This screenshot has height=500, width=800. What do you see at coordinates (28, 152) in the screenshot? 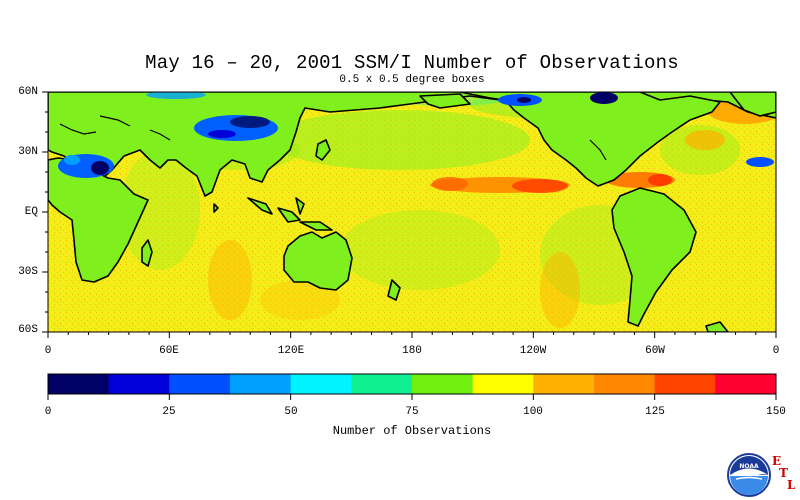
I see `lat-label-30n: 30N` at bounding box center [28, 152].